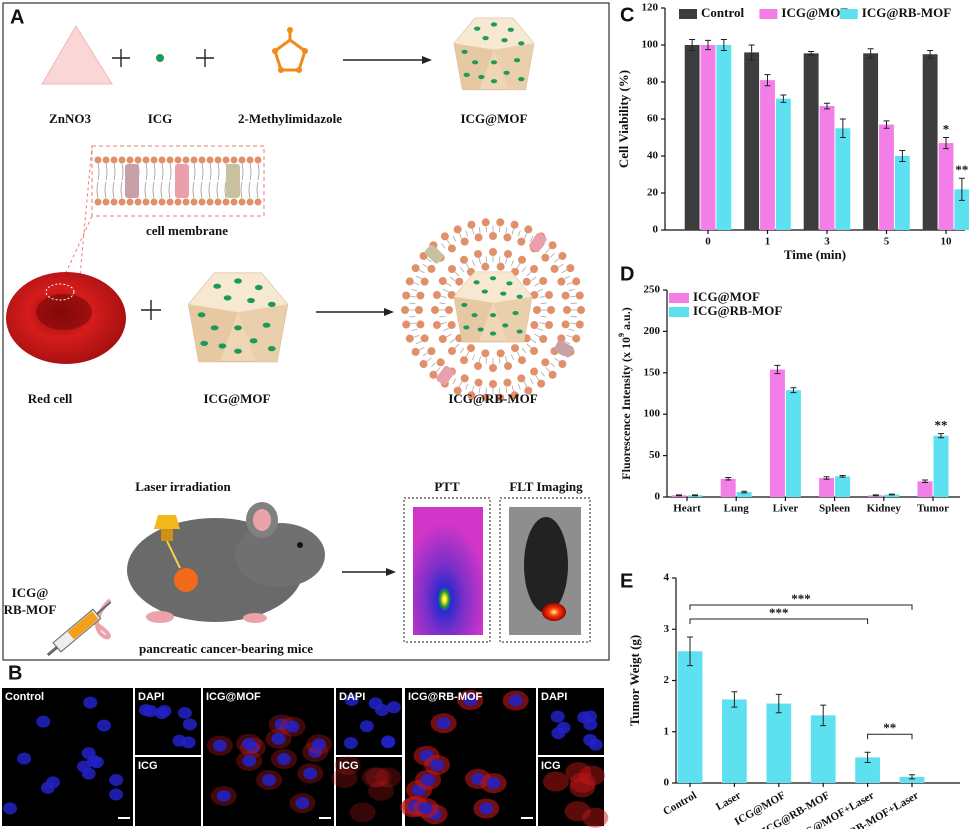 This screenshot has width=969, height=829. What do you see at coordinates (448, 571) in the screenshot?
I see `ptt-image` at bounding box center [448, 571].